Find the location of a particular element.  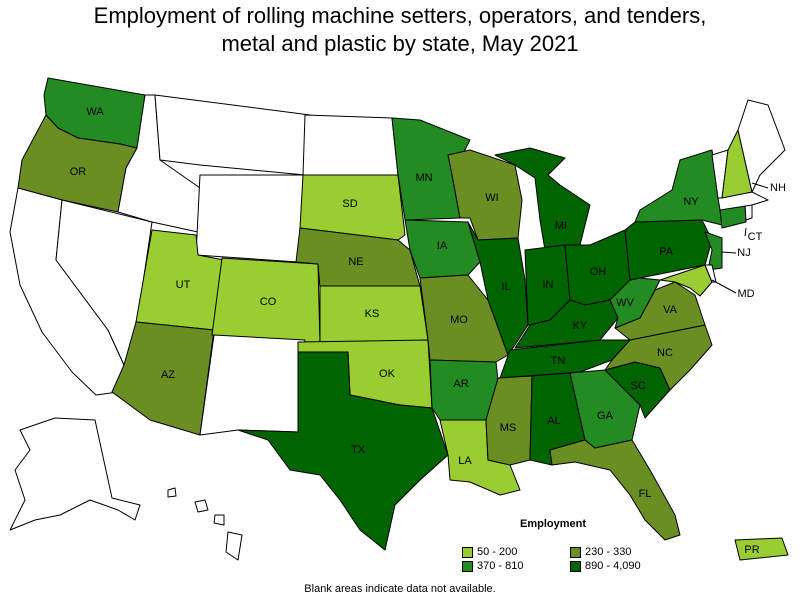

state-label-co: CO is located at coordinates (268, 302).